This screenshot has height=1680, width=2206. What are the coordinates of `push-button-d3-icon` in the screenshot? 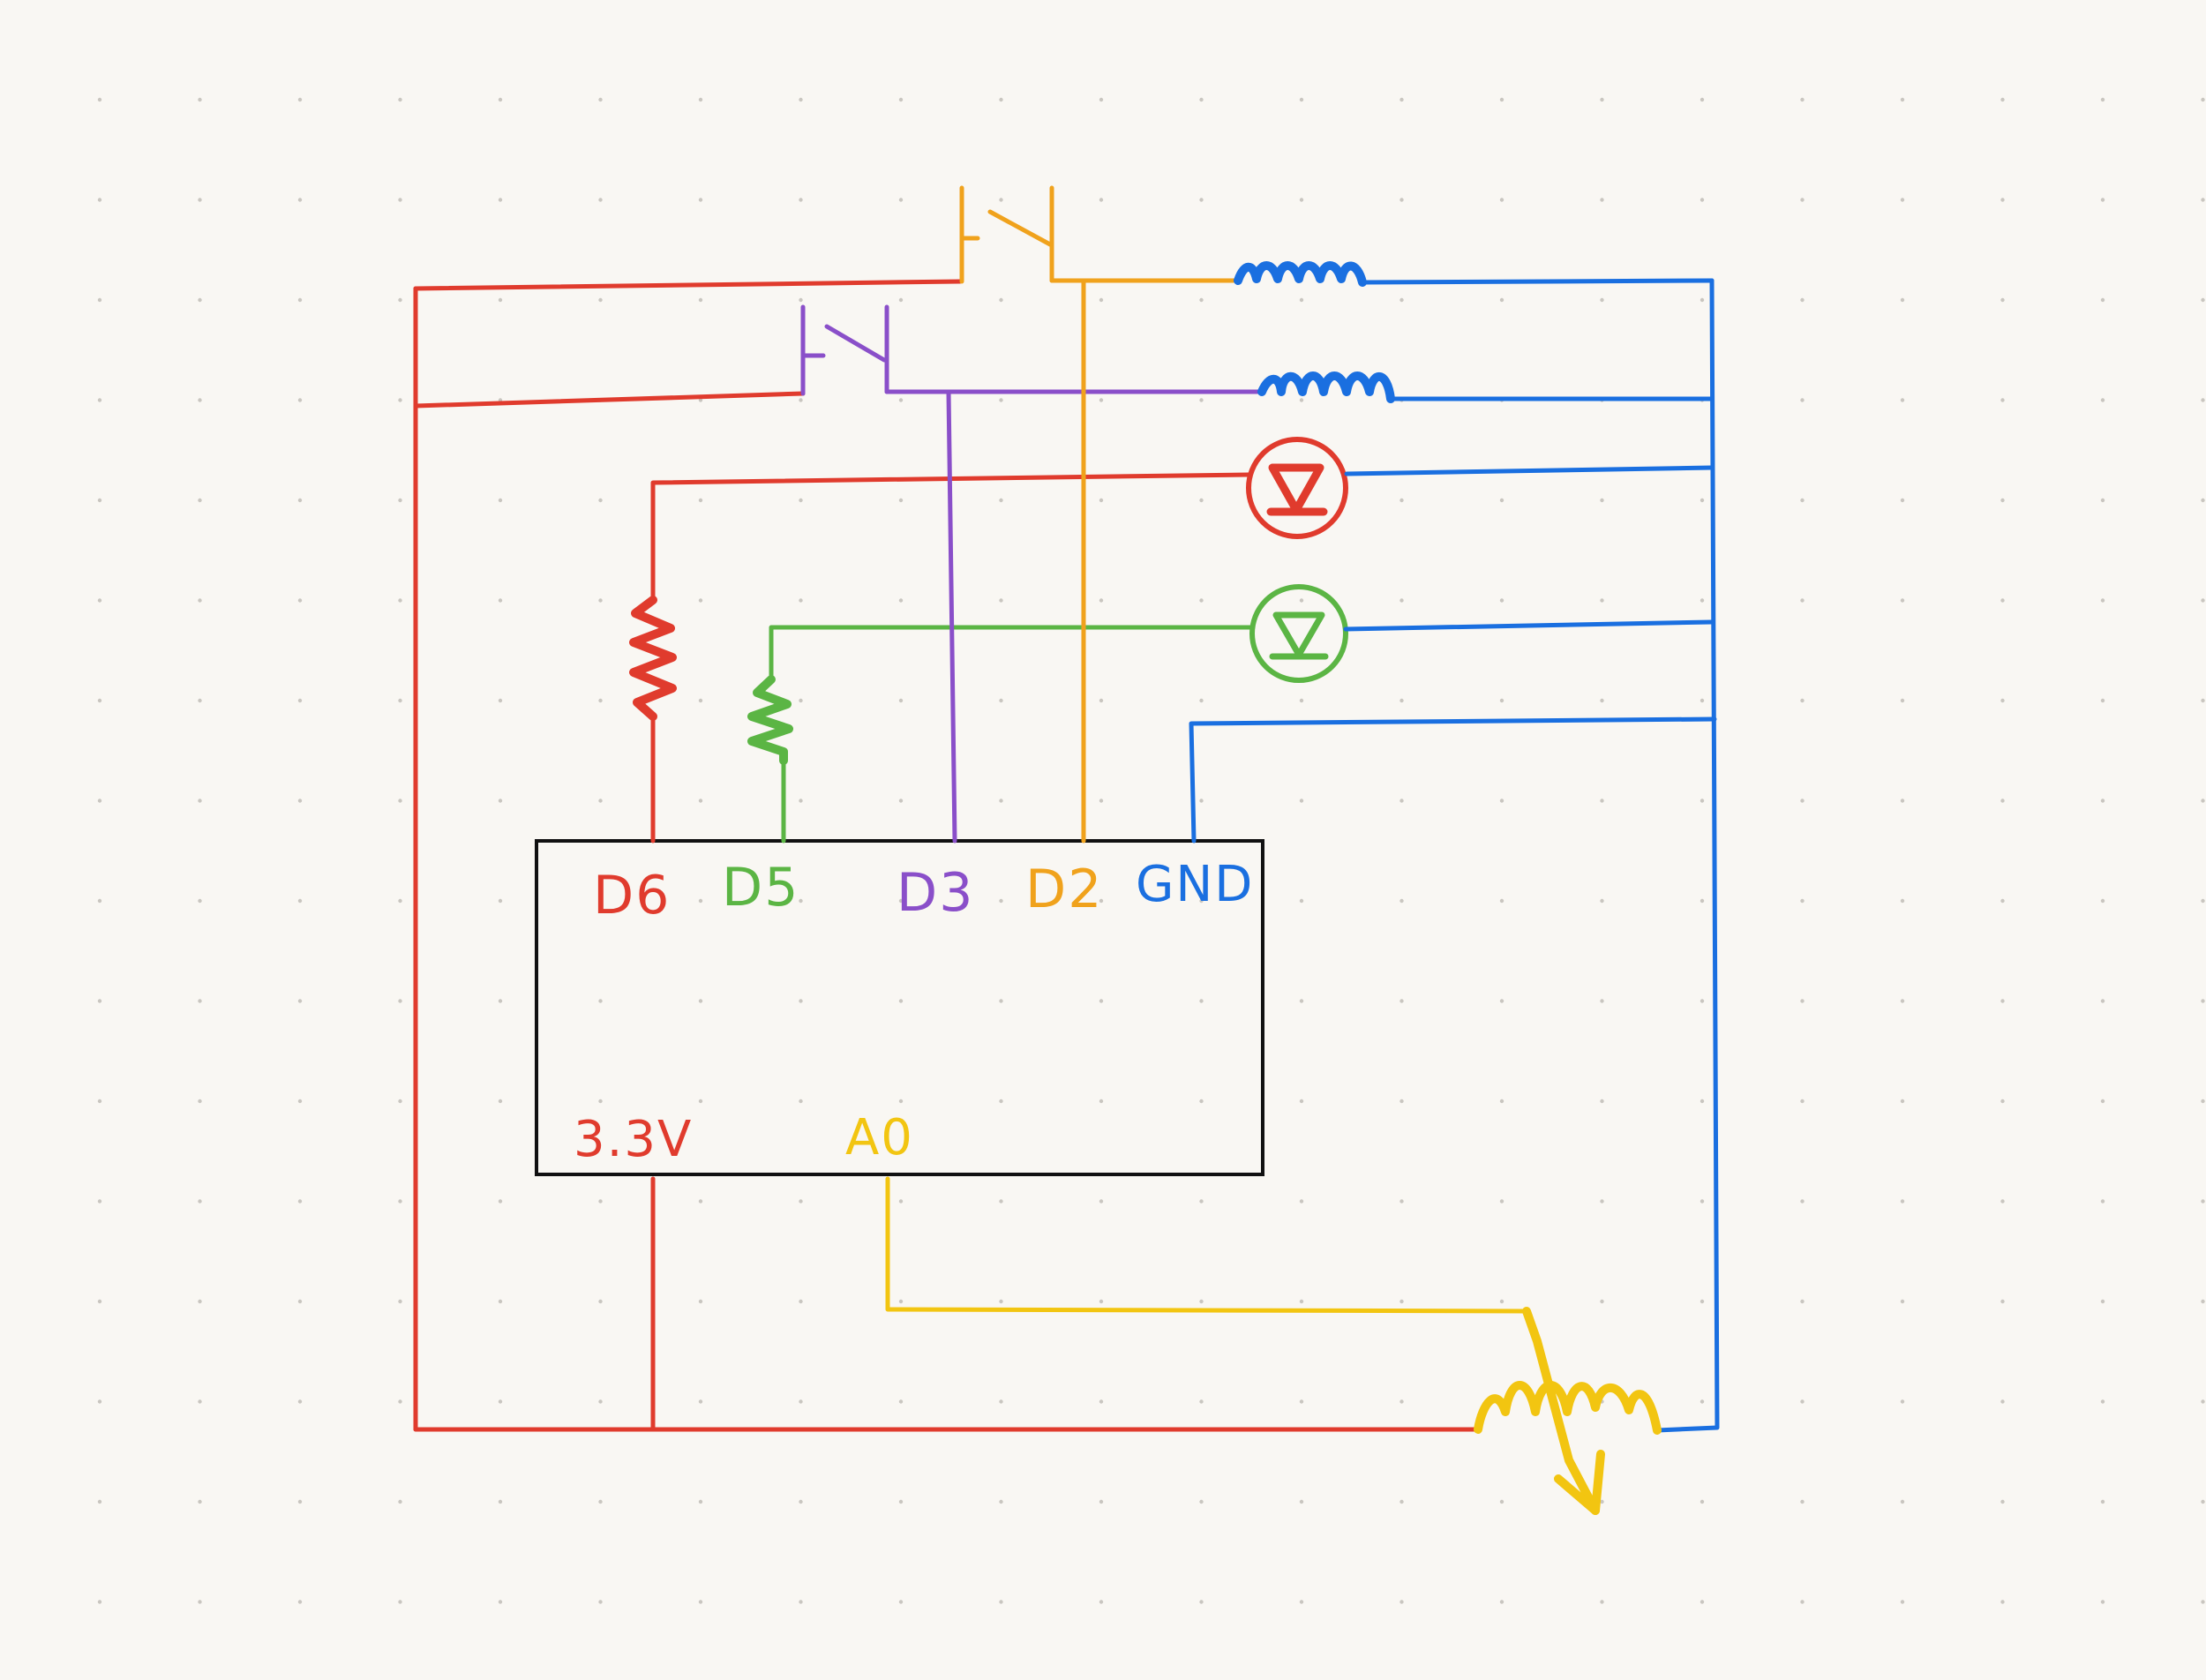 It's located at (844, 350).